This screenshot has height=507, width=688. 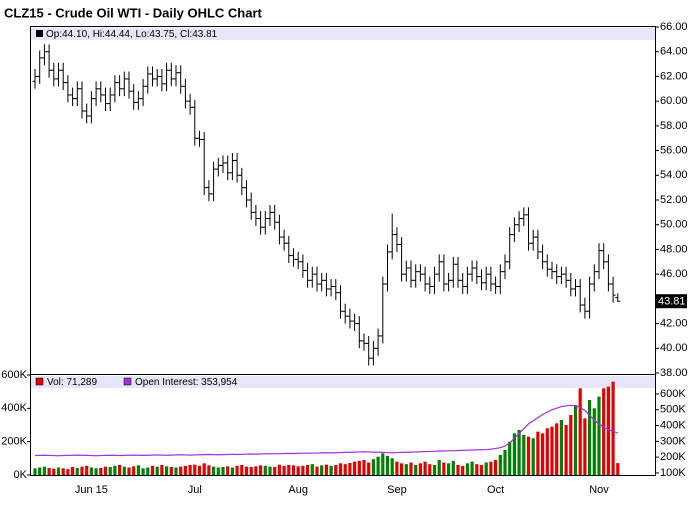 I want to click on y2-tick-label: 500K, so click(x=673, y=410).